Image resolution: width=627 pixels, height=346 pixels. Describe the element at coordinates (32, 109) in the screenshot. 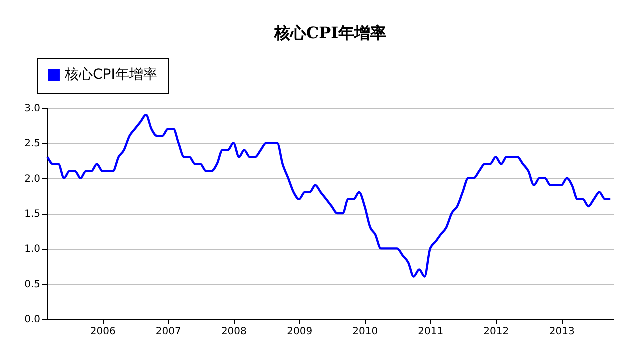

I see `y-tick-label: 3.0` at that location.